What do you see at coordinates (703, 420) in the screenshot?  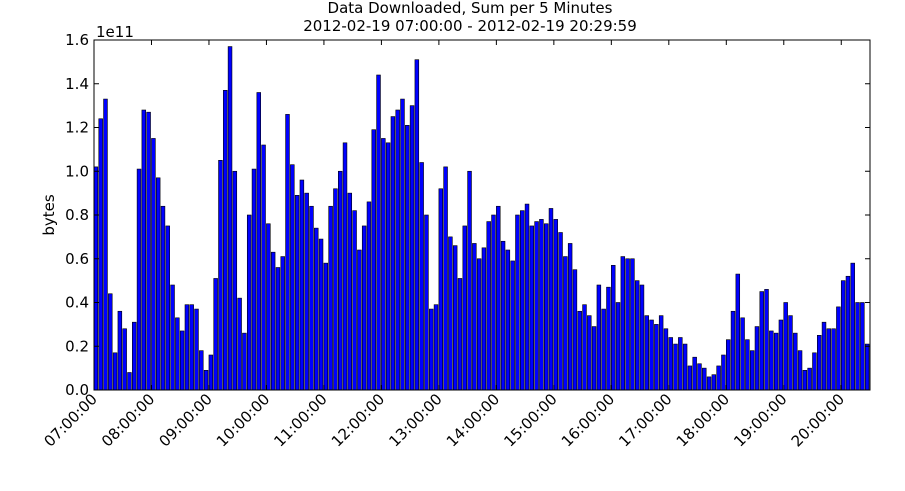 I see `x-tick-label: 18:00:00` at bounding box center [703, 420].